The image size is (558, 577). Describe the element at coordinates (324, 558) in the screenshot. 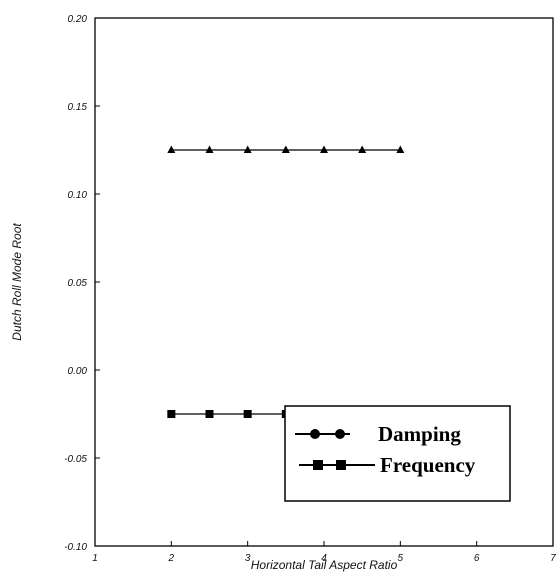

I see `x-tick-label: 4` at that location.